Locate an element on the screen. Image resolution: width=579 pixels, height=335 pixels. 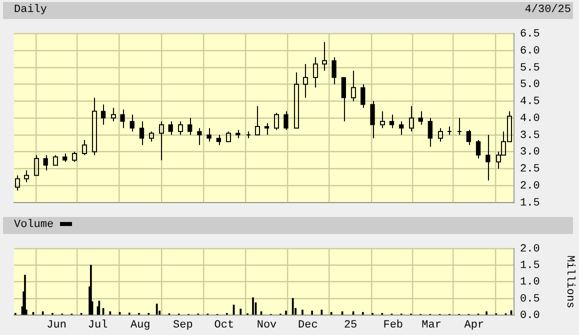
x-tick-label: Aug is located at coordinates (140, 326).